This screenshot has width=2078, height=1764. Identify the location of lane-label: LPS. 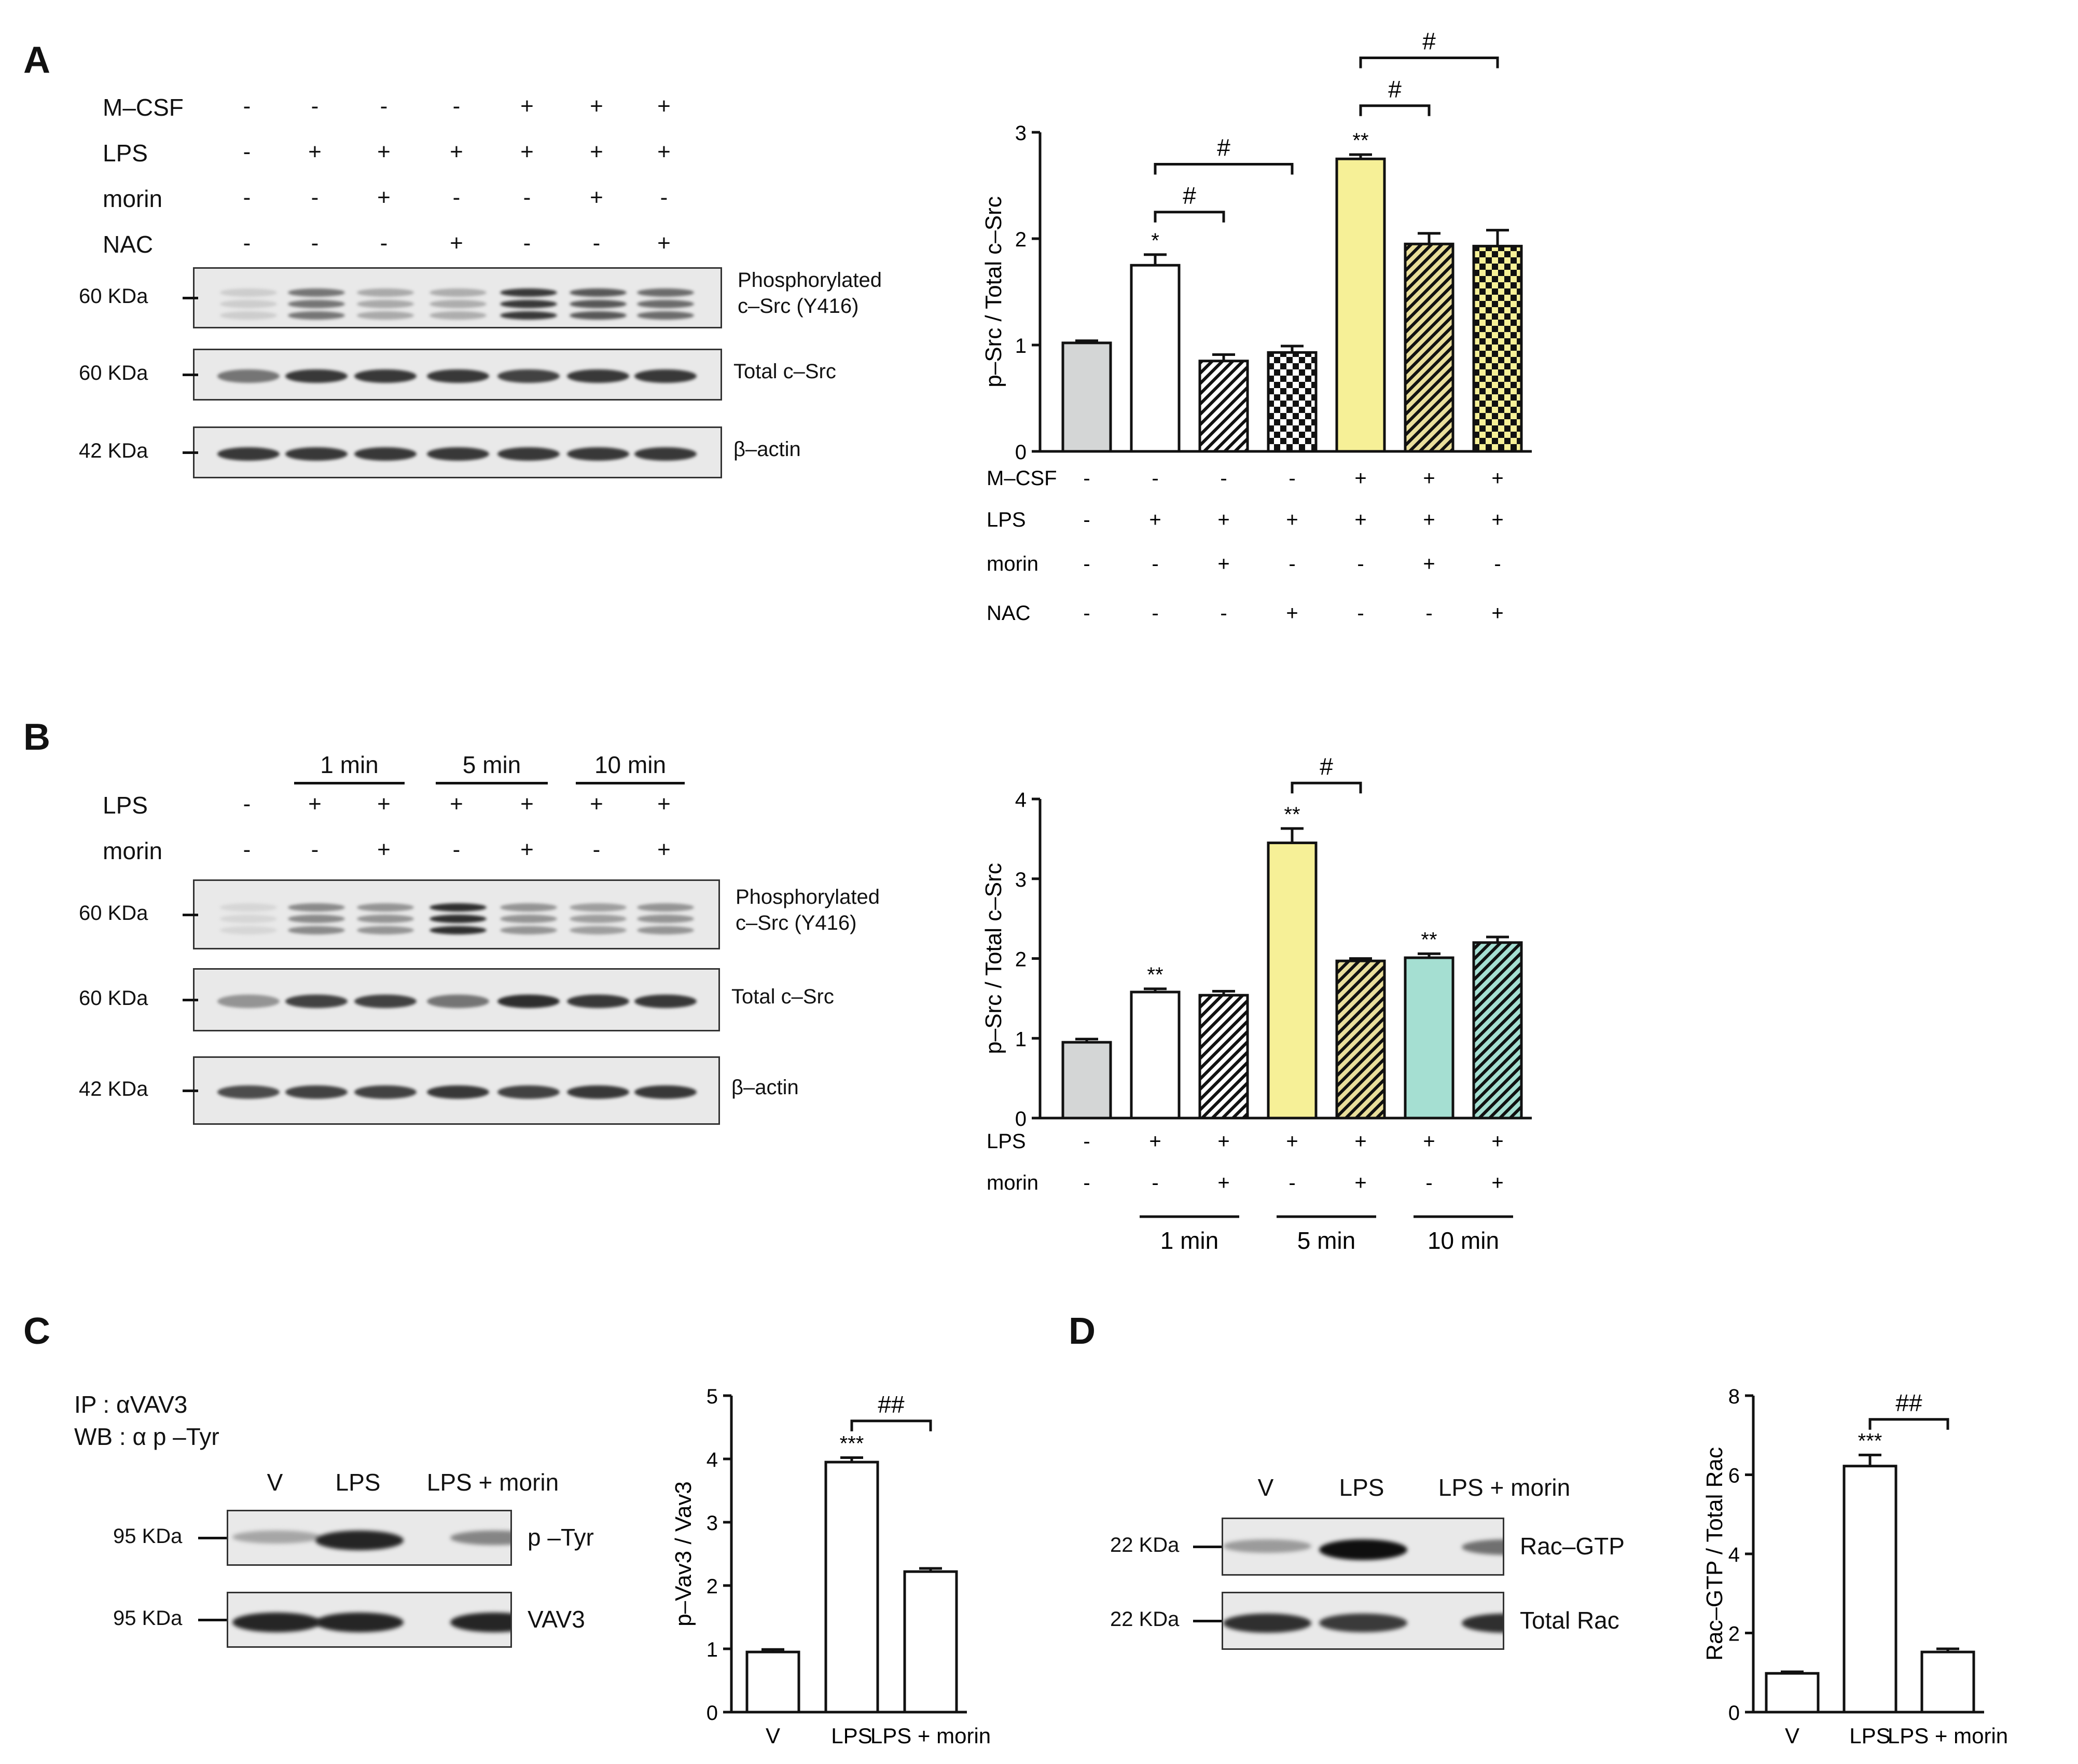
(1361, 1487).